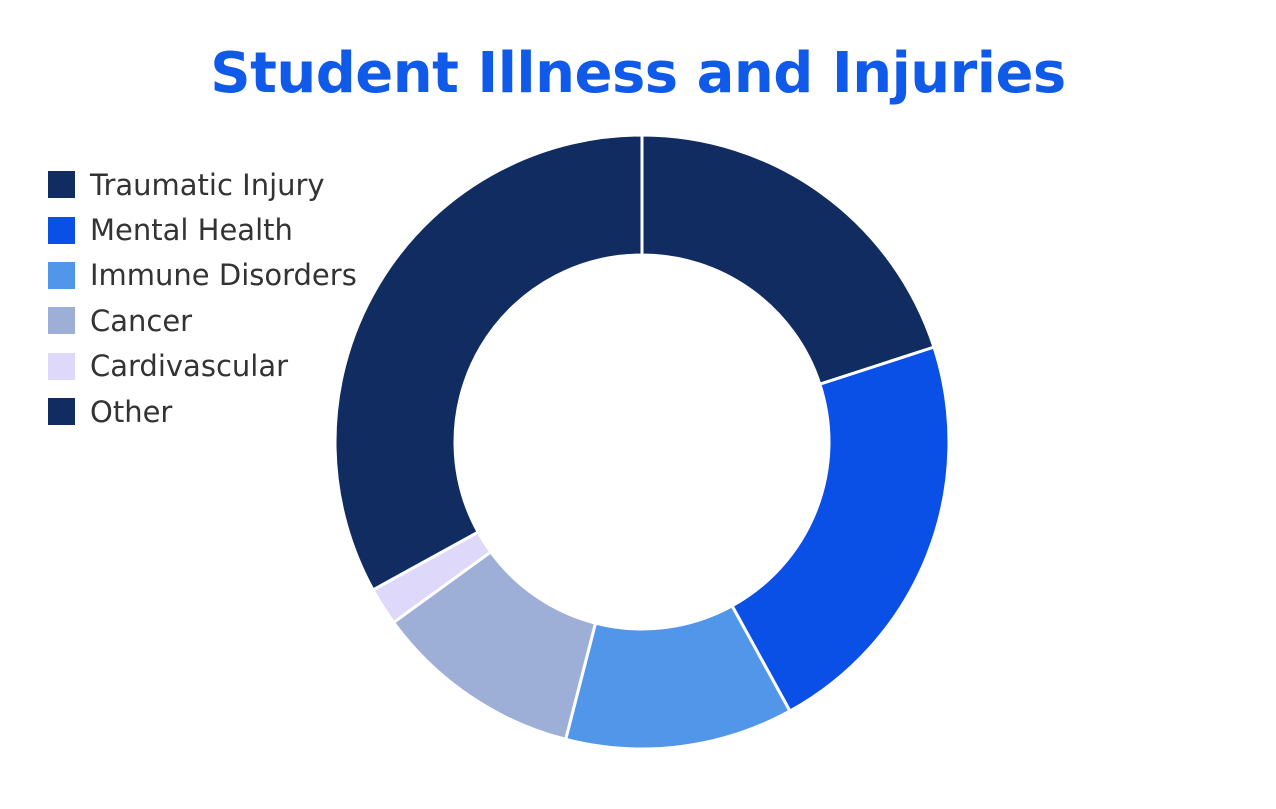 The image size is (1276, 809). I want to click on legend-item: Traumatic Injury, so click(202, 184).